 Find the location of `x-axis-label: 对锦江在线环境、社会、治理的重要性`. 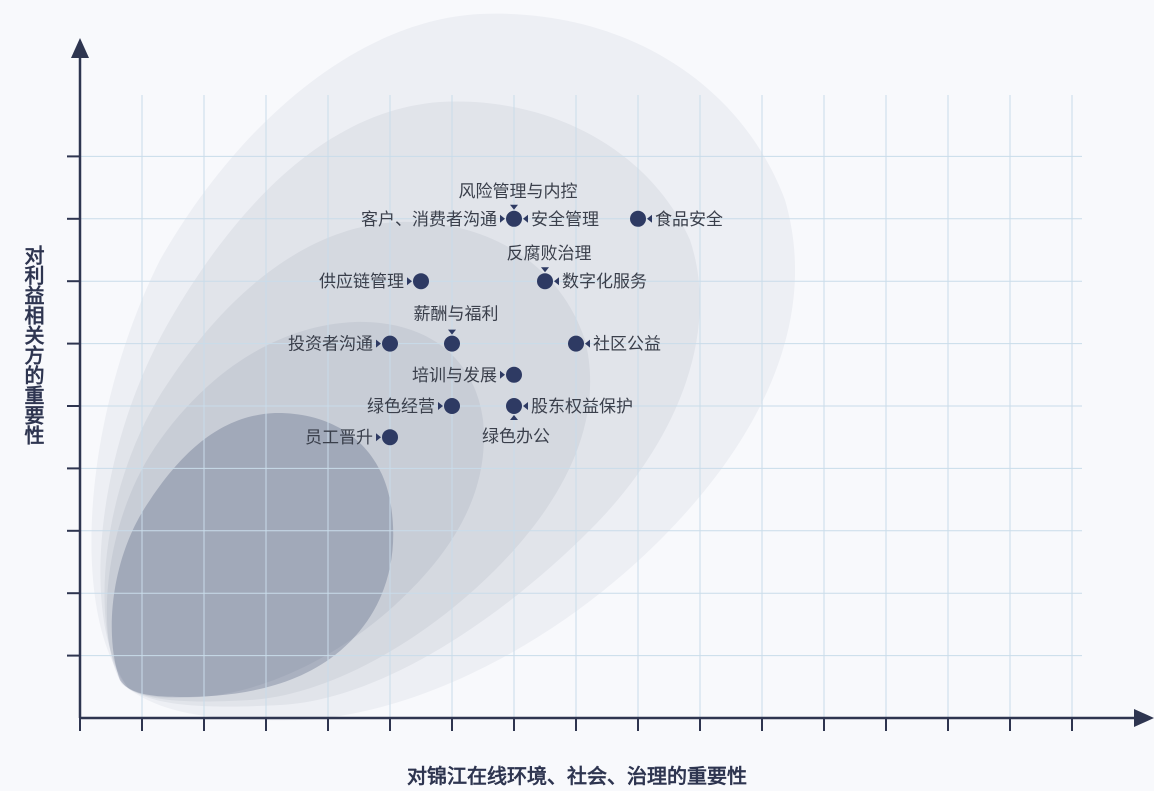

x-axis-label: 对锦江在线环境、社会、治理的重要性 is located at coordinates (577, 776).